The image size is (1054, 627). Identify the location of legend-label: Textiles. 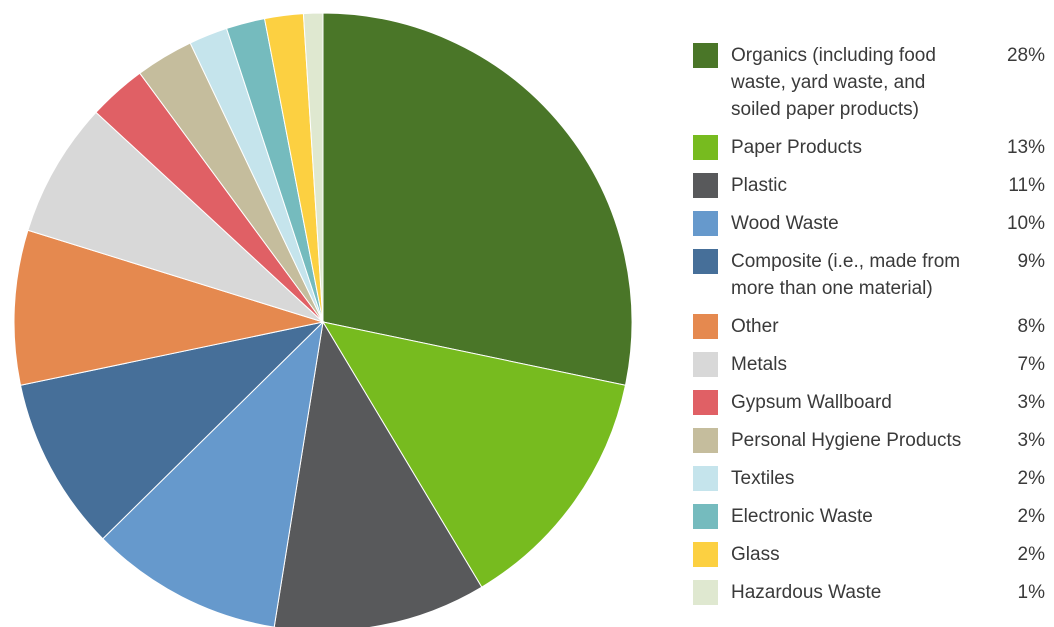
(866, 478).